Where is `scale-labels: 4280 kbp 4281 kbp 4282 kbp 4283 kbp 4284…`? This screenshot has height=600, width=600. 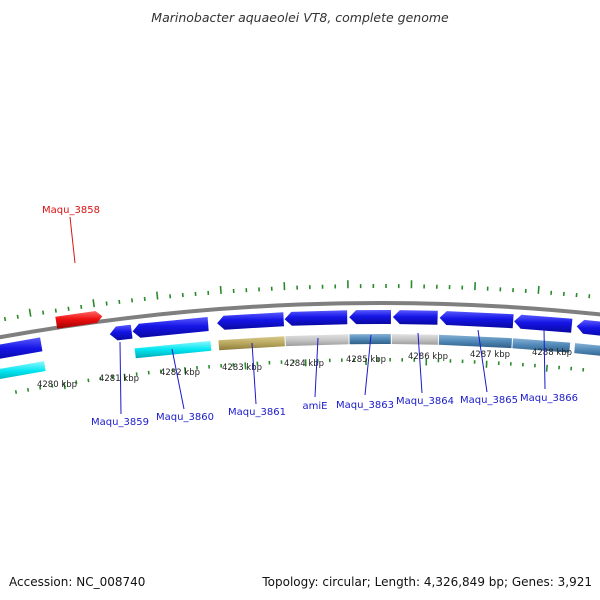 scale-labels: 4280 kbp 4281 kbp 4282 kbp 4283 kbp 4284… is located at coordinates (304, 369).